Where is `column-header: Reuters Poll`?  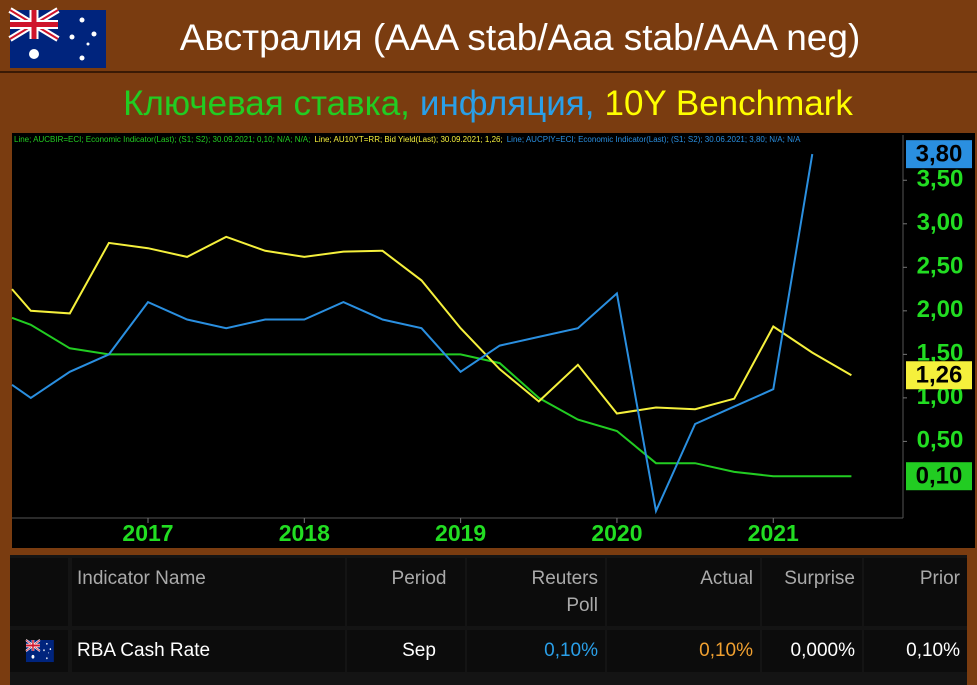
column-header: Reuters Poll is located at coordinates (564, 592).